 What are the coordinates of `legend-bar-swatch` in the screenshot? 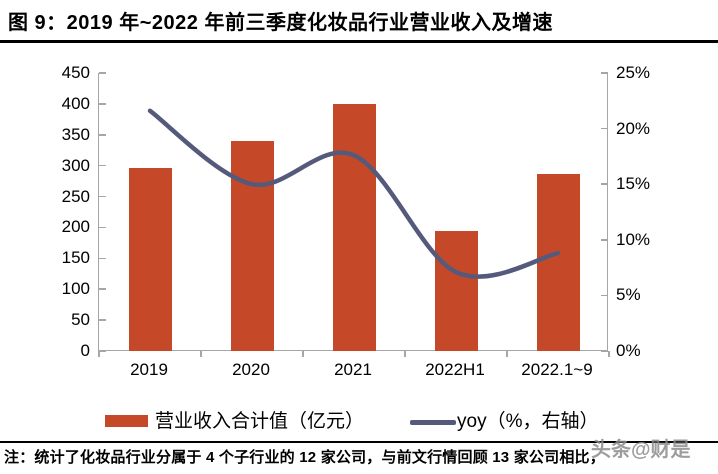 It's located at (126, 421).